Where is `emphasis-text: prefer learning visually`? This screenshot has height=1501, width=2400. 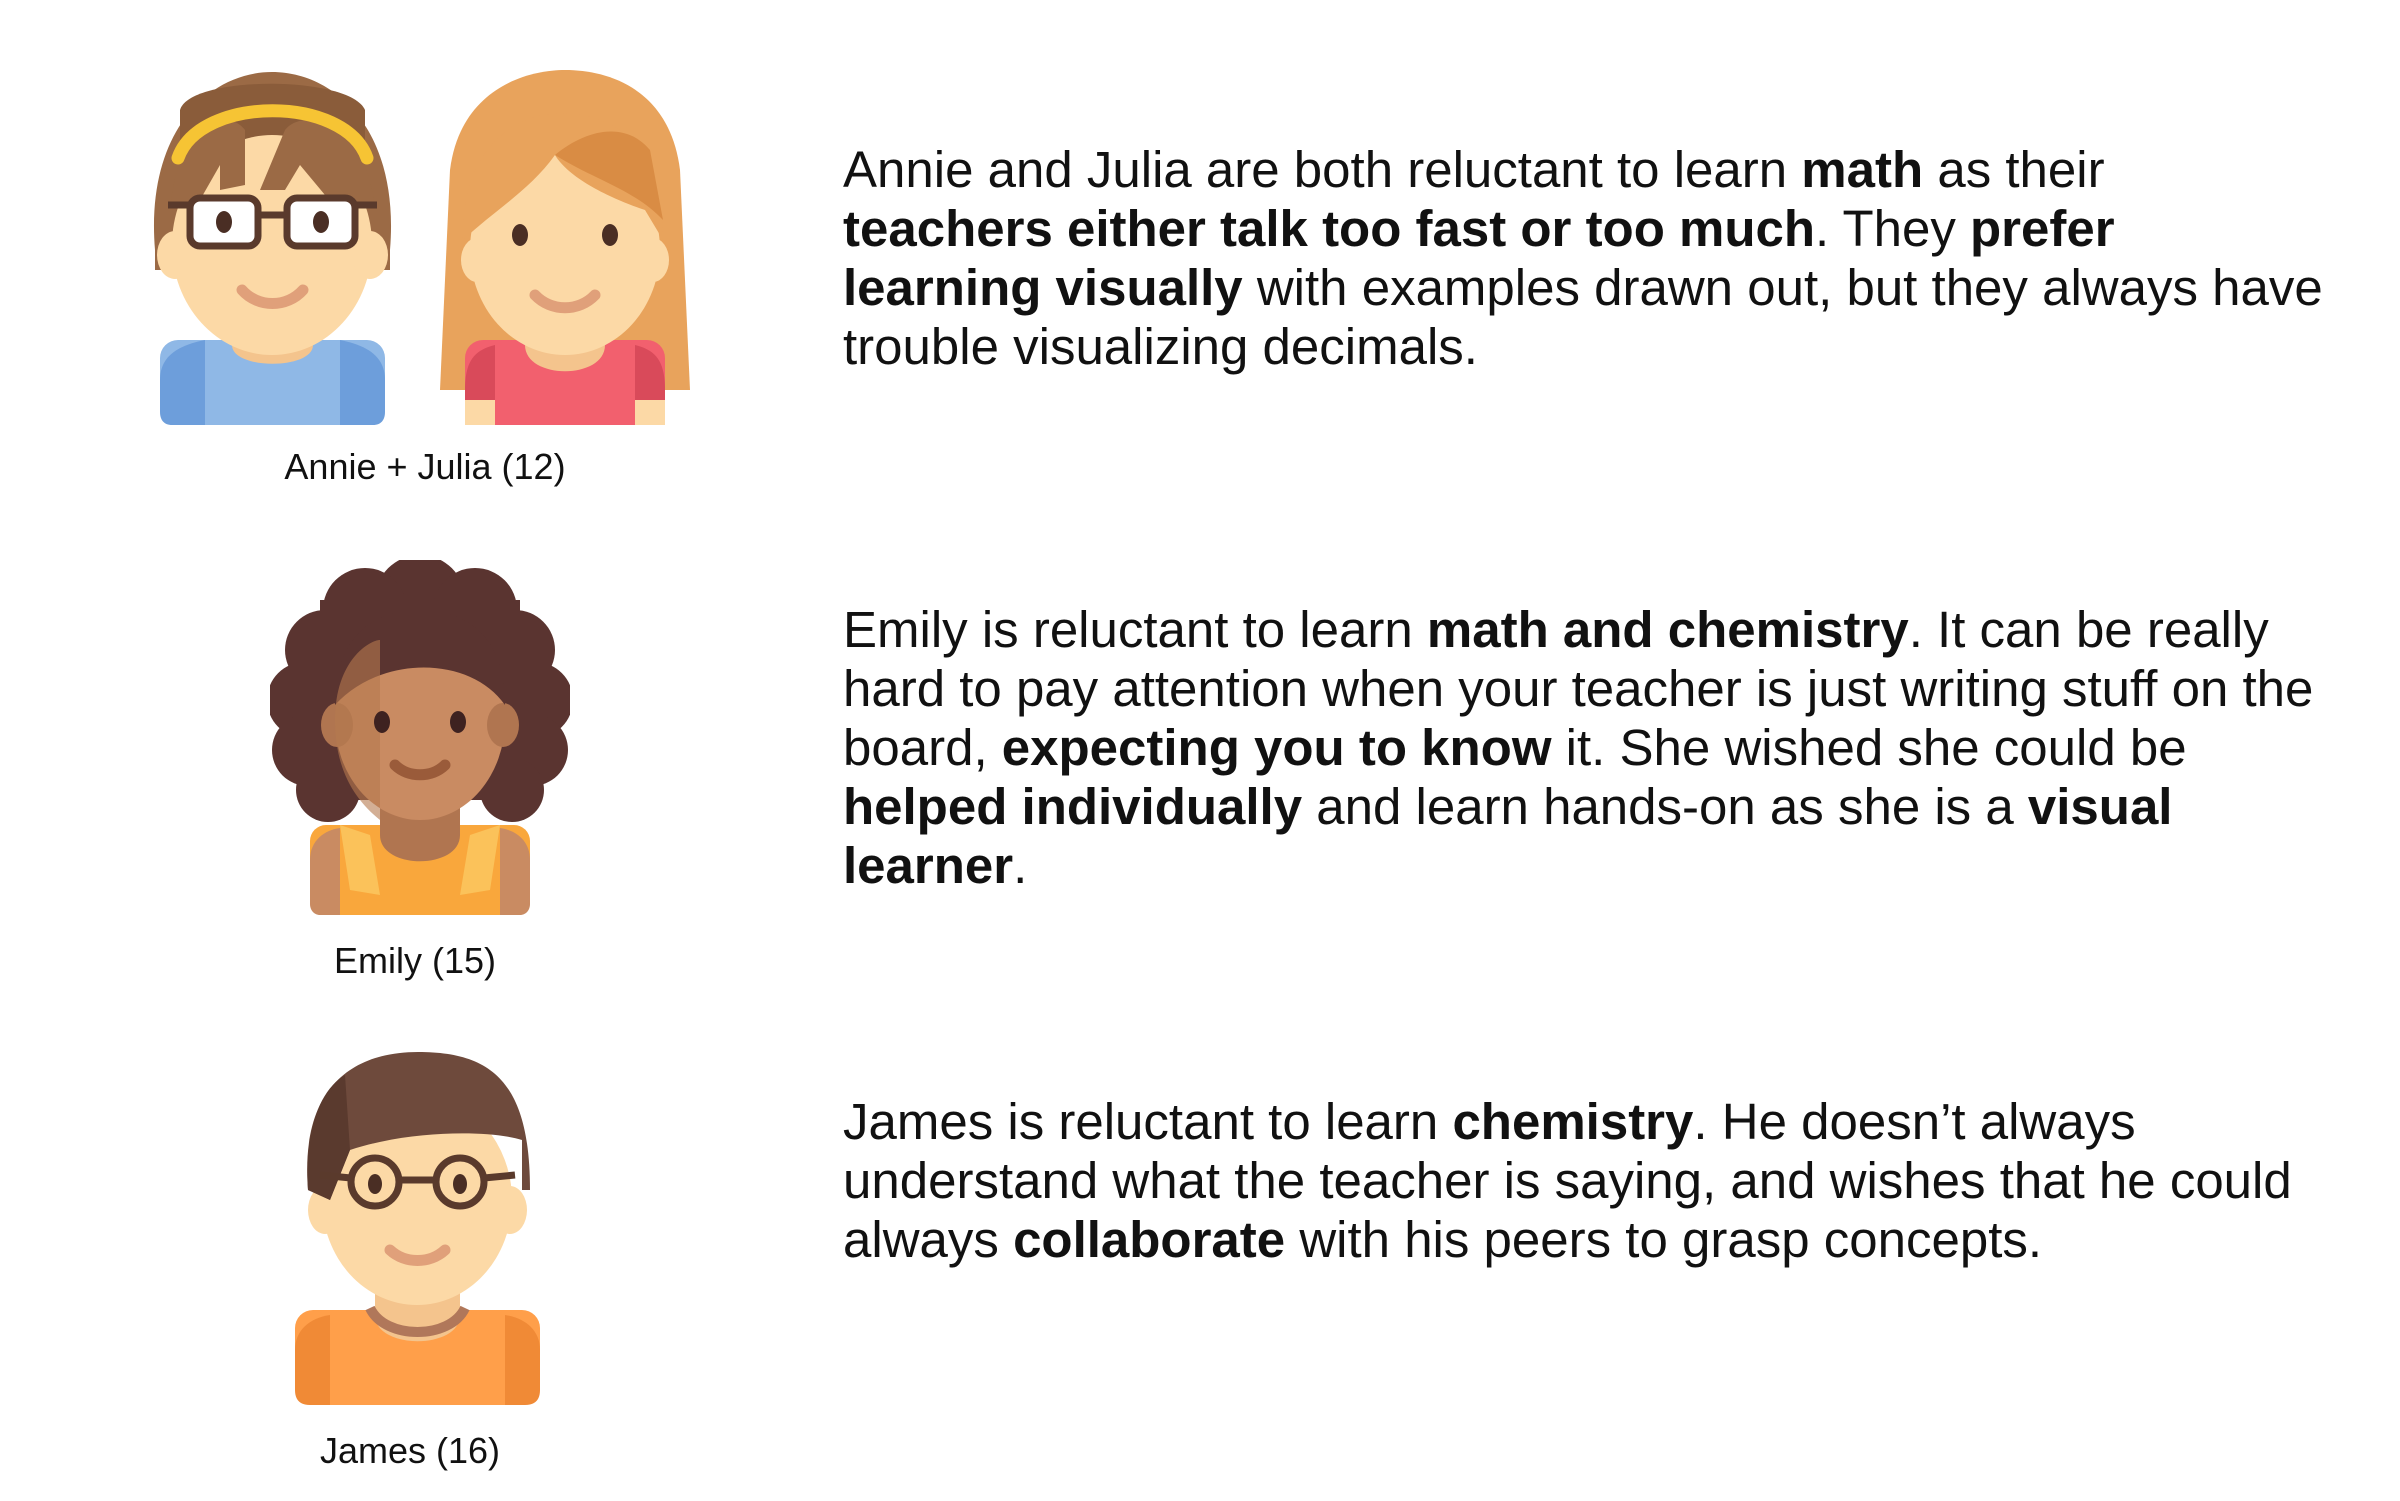
emphasis-text: prefer learning visually is located at coordinates (1479, 258).